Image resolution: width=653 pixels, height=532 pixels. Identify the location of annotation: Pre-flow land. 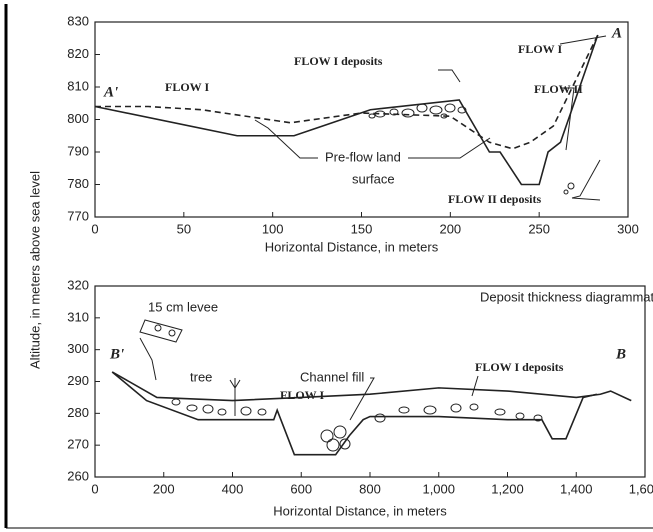
(363, 156).